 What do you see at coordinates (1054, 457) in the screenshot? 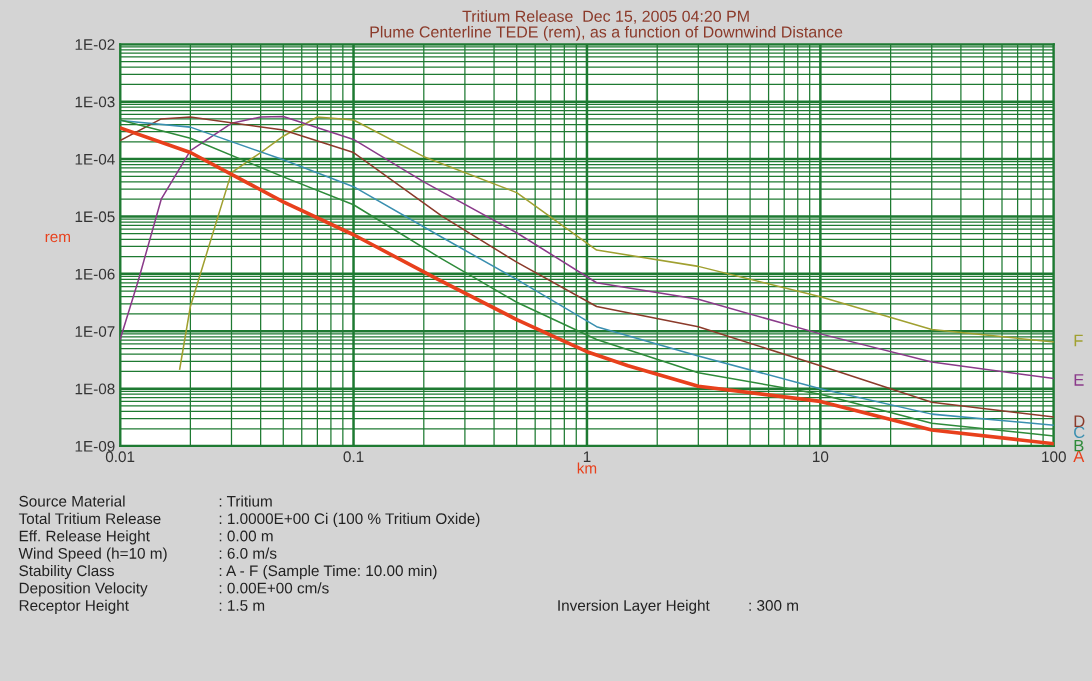
I see `x-tick-label: 100` at bounding box center [1054, 457].